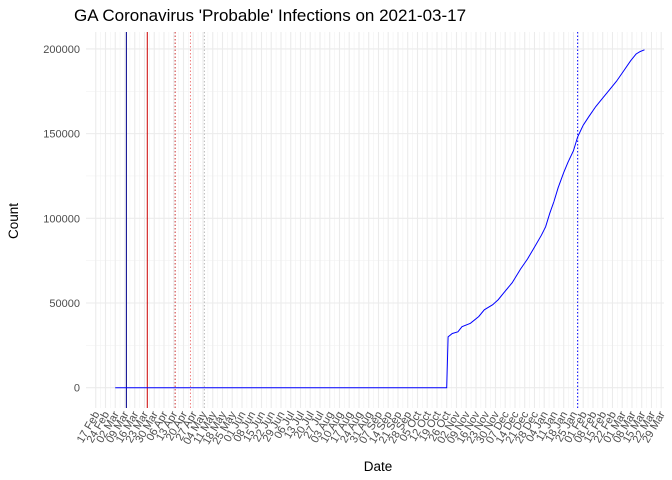 Image resolution: width=672 pixels, height=480 pixels. I want to click on y-tick-label: 0, so click(77, 389).